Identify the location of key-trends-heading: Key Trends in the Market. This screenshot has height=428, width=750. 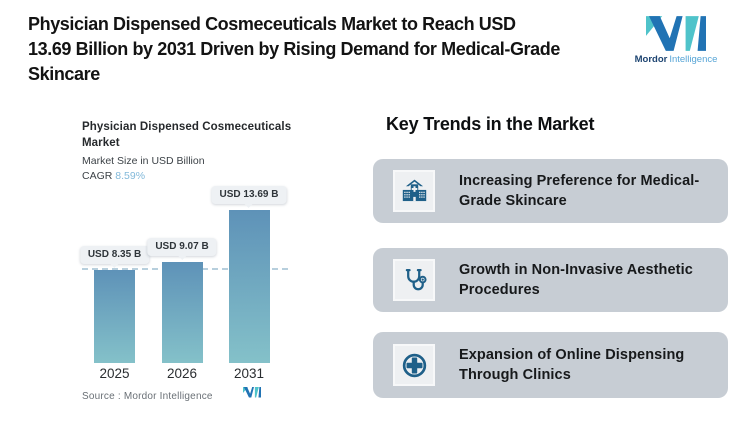
(490, 124).